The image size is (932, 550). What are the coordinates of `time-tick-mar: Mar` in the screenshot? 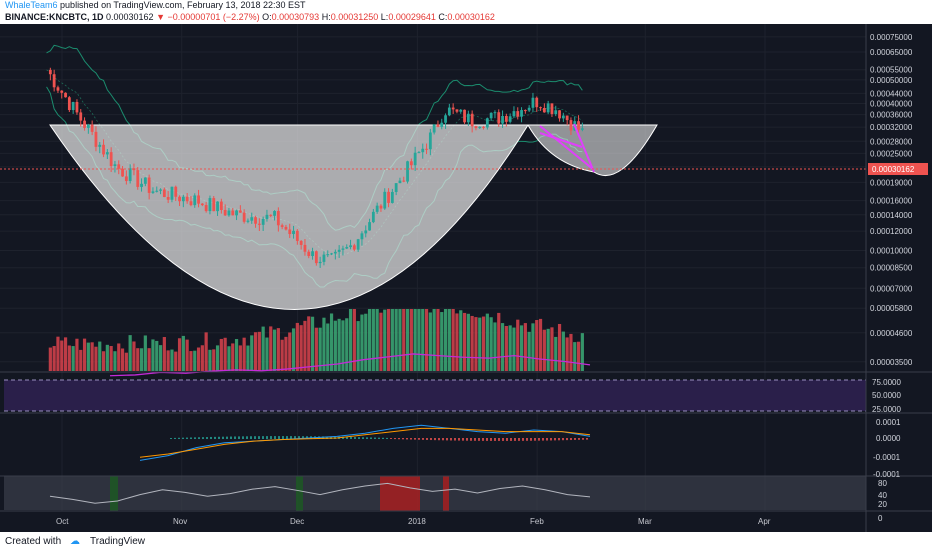 It's located at (645, 521).